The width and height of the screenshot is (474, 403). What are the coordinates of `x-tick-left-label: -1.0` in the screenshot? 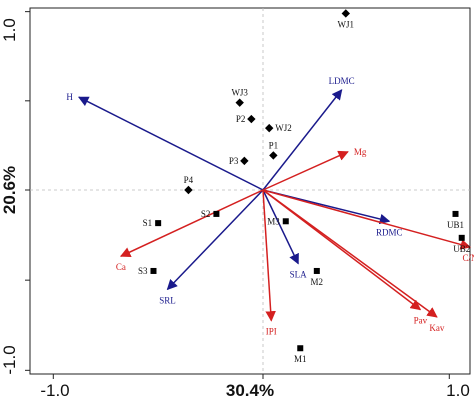 It's located at (54, 390).